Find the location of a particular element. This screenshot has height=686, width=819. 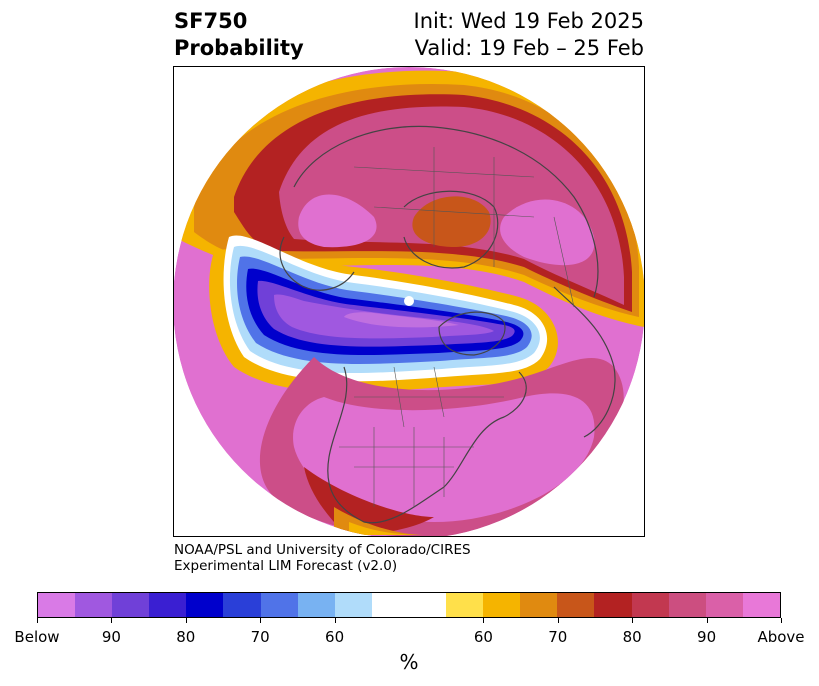

variable-label: SF750 is located at coordinates (211, 21).